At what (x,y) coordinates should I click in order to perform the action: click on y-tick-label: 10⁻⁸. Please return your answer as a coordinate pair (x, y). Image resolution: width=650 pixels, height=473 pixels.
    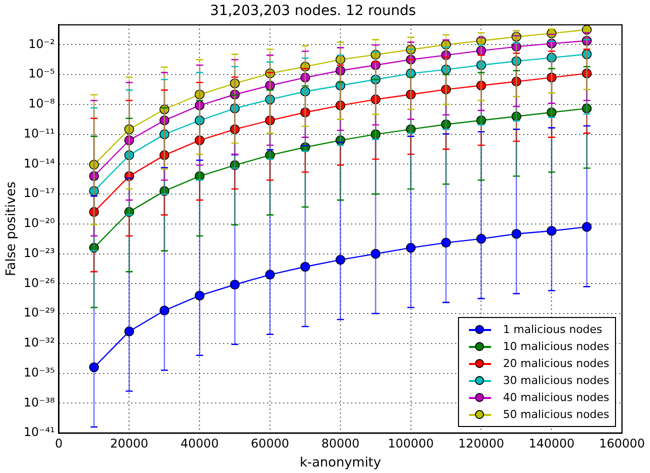
    Looking at the image, I should click on (42, 103).